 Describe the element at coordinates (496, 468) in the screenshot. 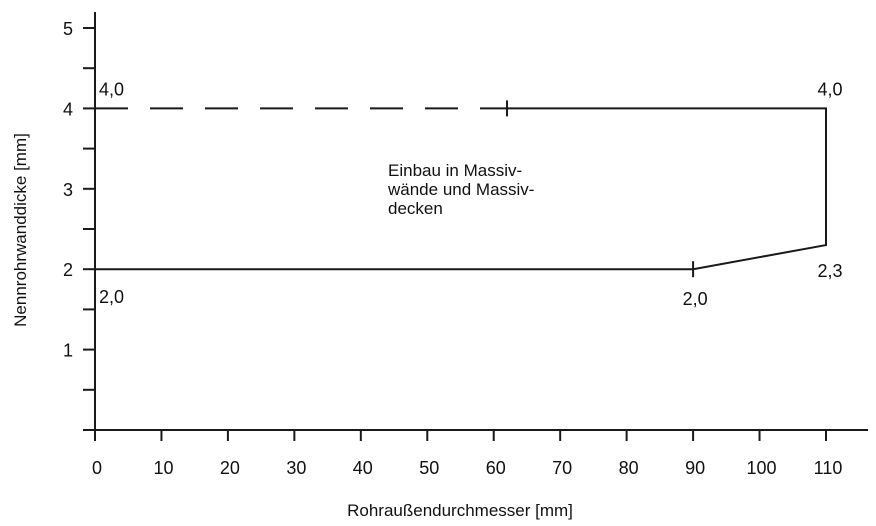

I see `x-tick-label: 60` at that location.